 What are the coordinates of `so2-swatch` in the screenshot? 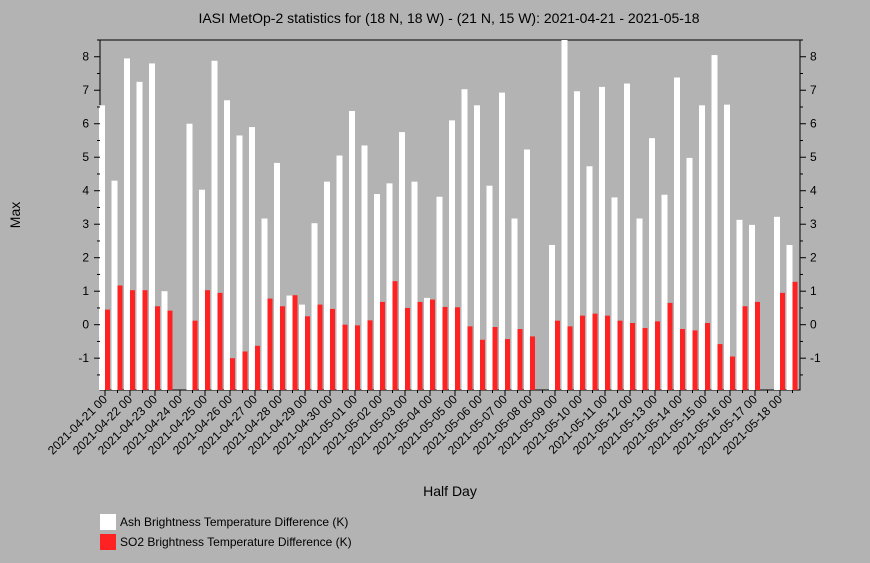 It's located at (108, 542).